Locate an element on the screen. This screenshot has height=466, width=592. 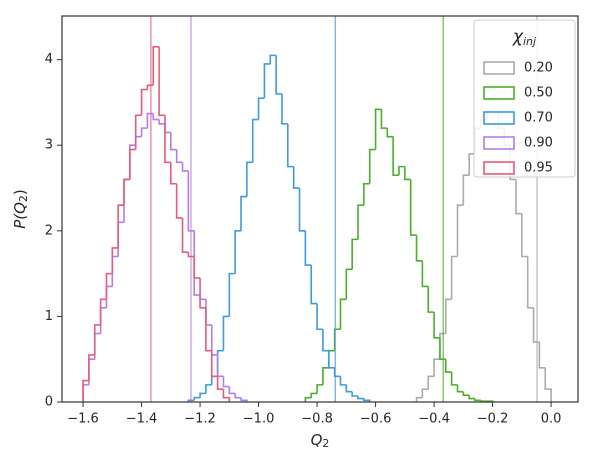
x-tick-label: −0.8 is located at coordinates (317, 419).